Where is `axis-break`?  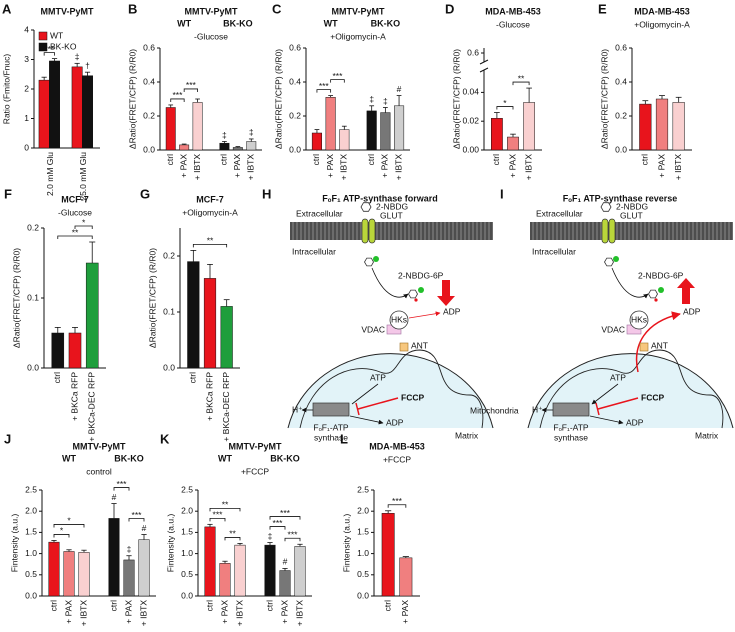
axis-break is located at coordinates (484, 62).